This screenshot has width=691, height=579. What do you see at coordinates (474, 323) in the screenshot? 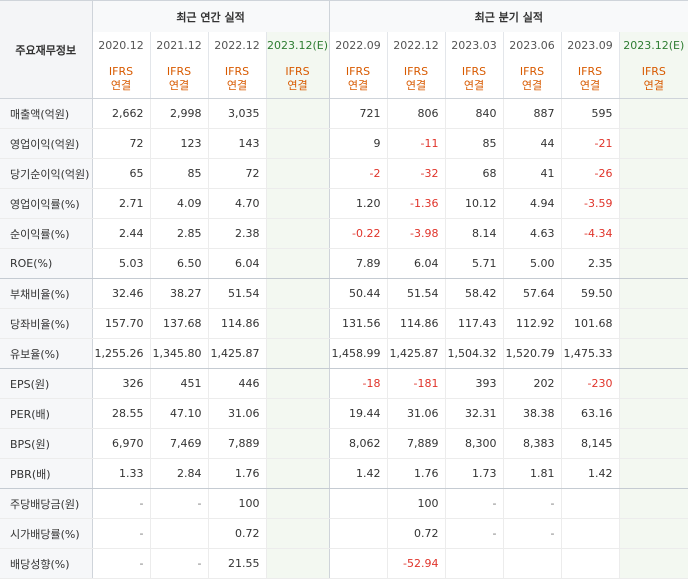
I see `quarterly-value-cell: 117.43` at bounding box center [474, 323].